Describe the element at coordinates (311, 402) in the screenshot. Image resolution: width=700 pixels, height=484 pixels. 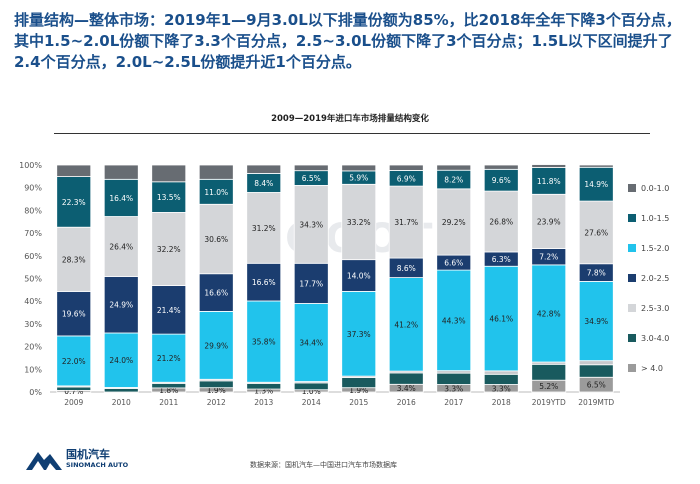
I see `x-tick-label: 2014` at that location.